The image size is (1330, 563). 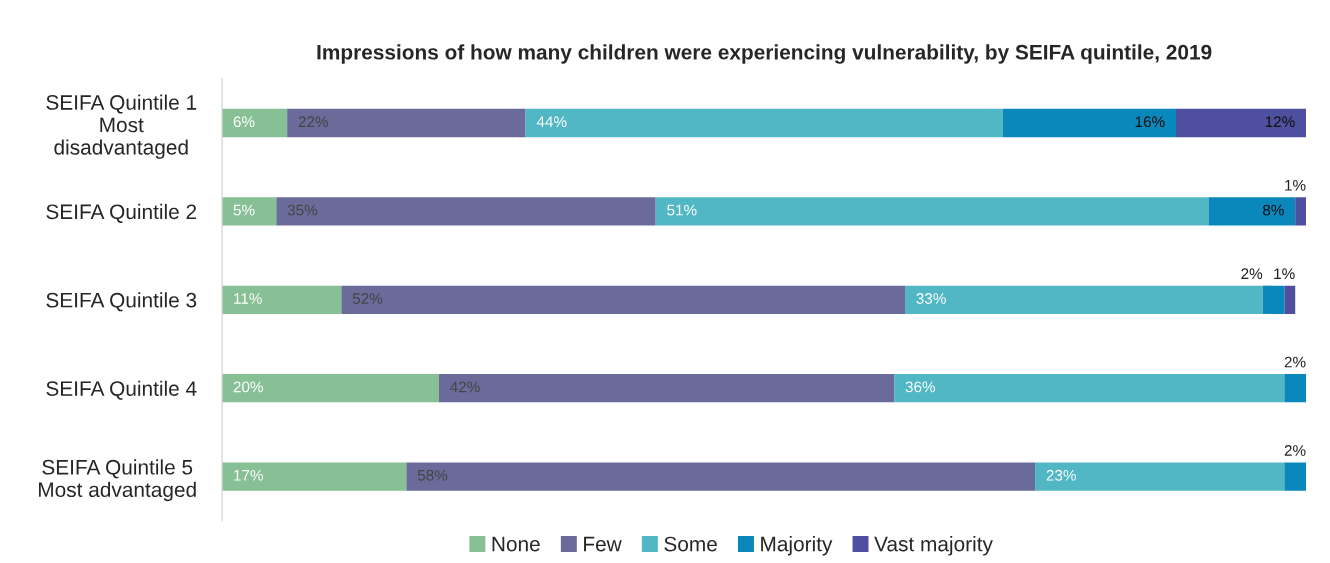 What do you see at coordinates (248, 475) in the screenshot?
I see `data-label: 17%` at bounding box center [248, 475].